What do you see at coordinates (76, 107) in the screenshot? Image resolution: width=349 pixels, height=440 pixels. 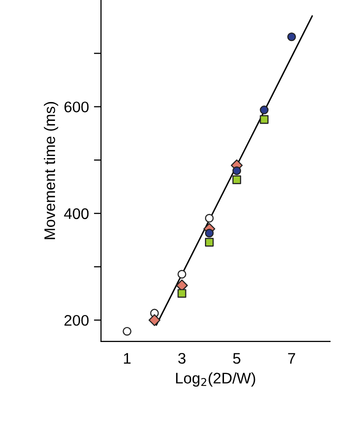 I see `y-tick-label: 600` at bounding box center [76, 107].